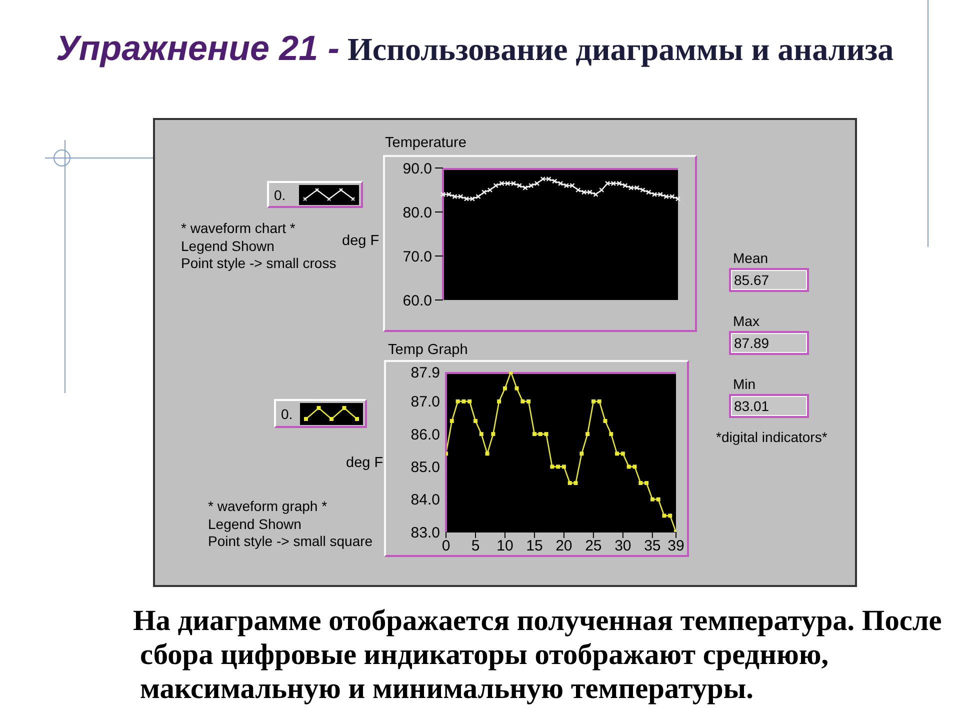  What do you see at coordinates (425, 467) in the screenshot?
I see `y-tick-label: 85.0` at bounding box center [425, 467].